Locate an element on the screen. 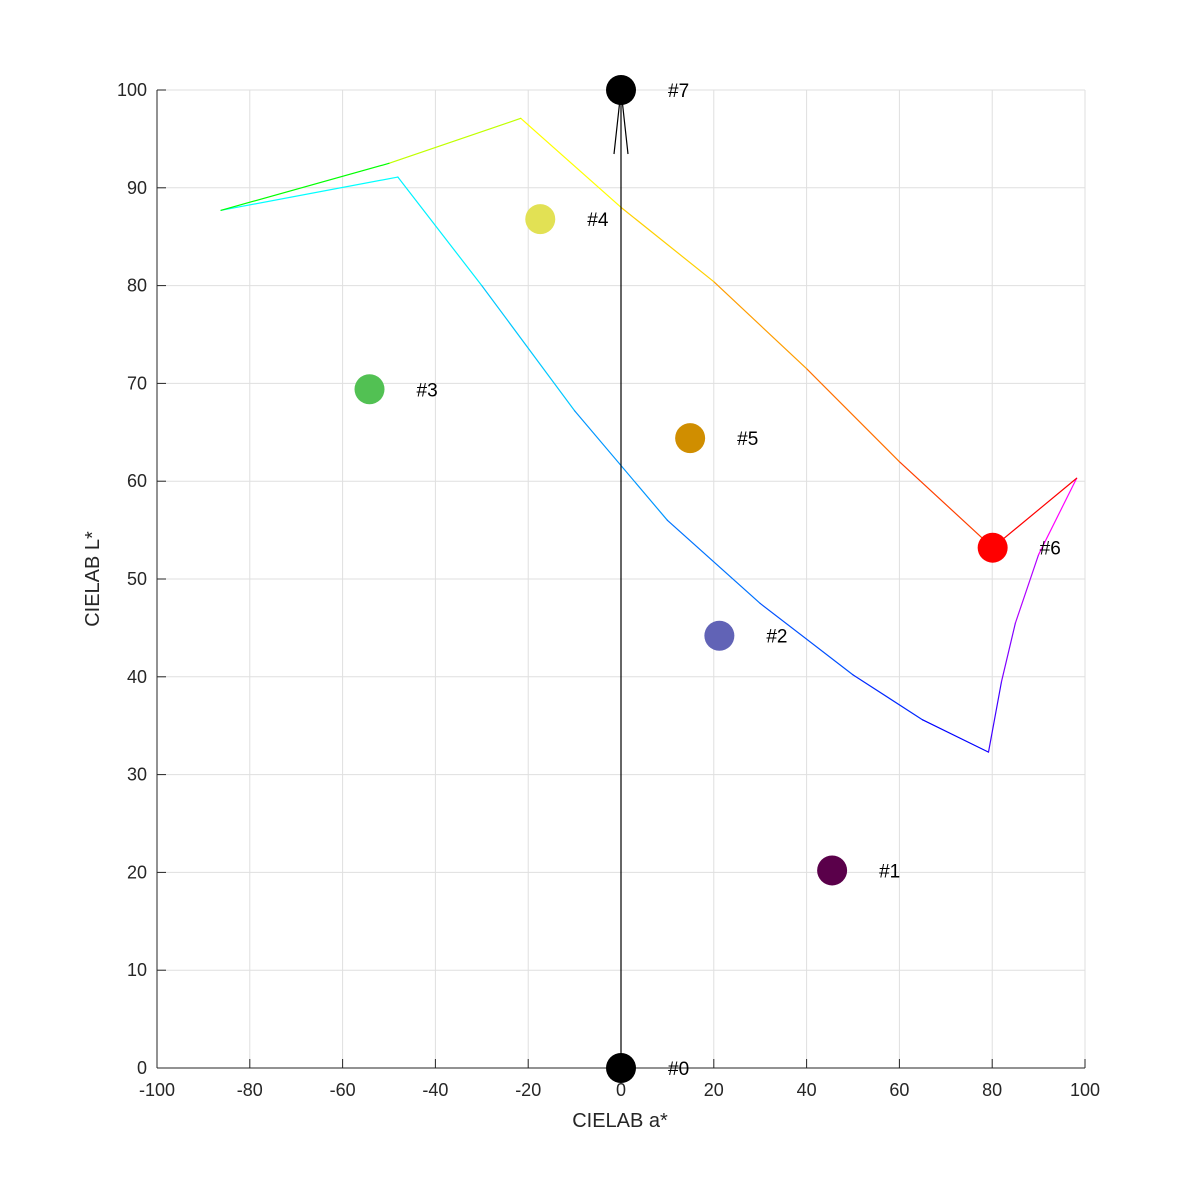 Image resolution: width=1200 pixels, height=1200 pixels. x-tick-label: -20 is located at coordinates (528, 1090).